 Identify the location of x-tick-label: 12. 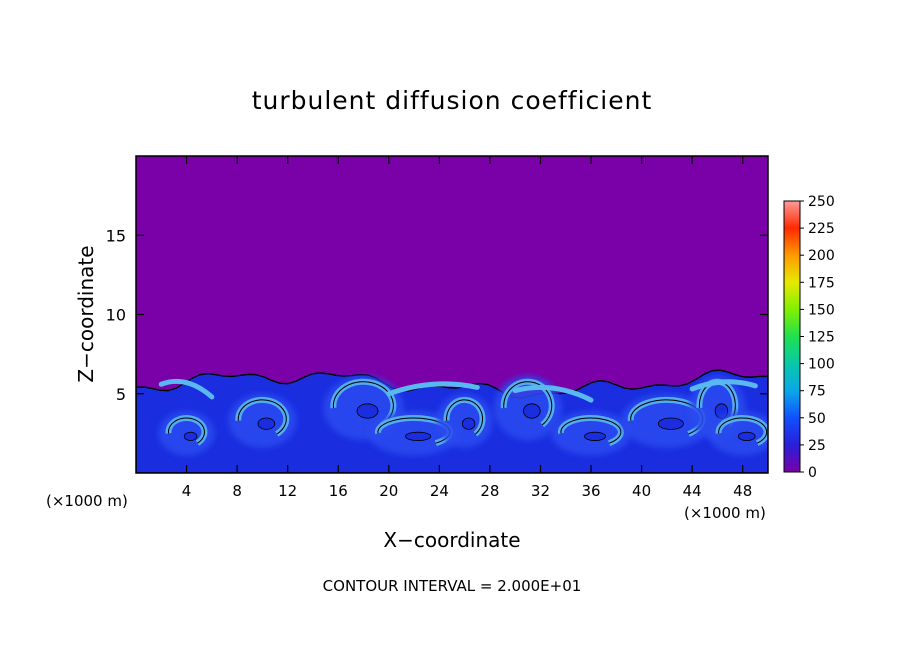
(287, 491).